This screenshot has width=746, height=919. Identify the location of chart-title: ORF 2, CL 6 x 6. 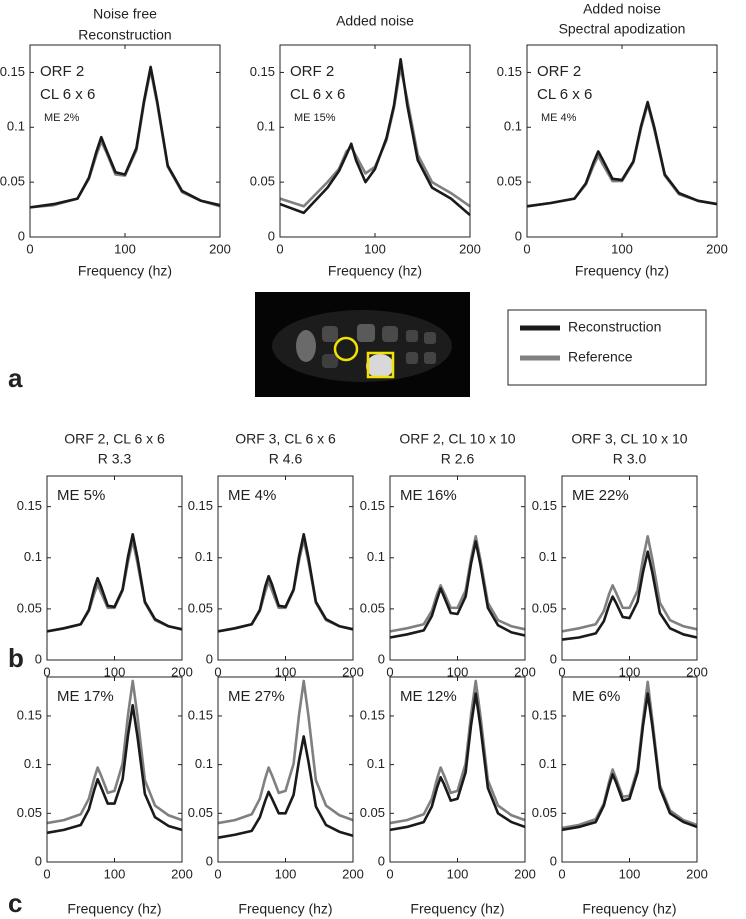
(114, 439).